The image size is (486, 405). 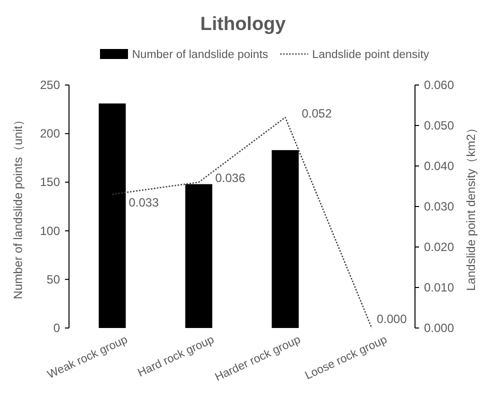 What do you see at coordinates (230, 178) in the screenshot?
I see `data-label: 0.036` at bounding box center [230, 178].